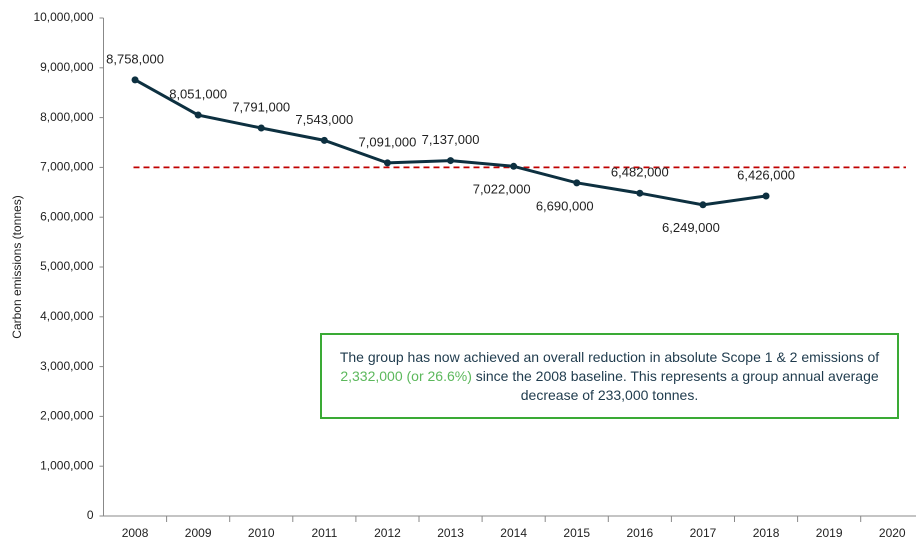  I want to click on x-tick-label: 2020, so click(892, 533).